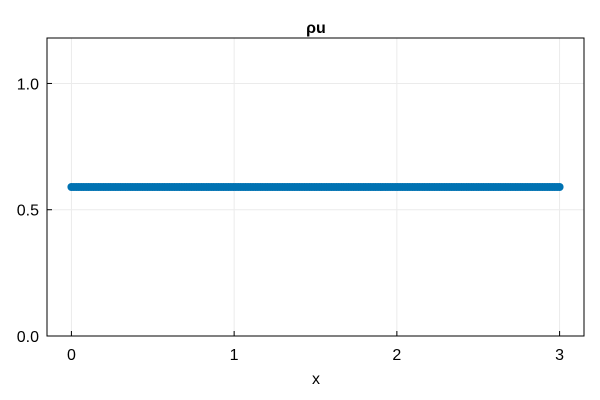  Describe the element at coordinates (71, 355) in the screenshot. I see `x-tick-label: 0` at that location.